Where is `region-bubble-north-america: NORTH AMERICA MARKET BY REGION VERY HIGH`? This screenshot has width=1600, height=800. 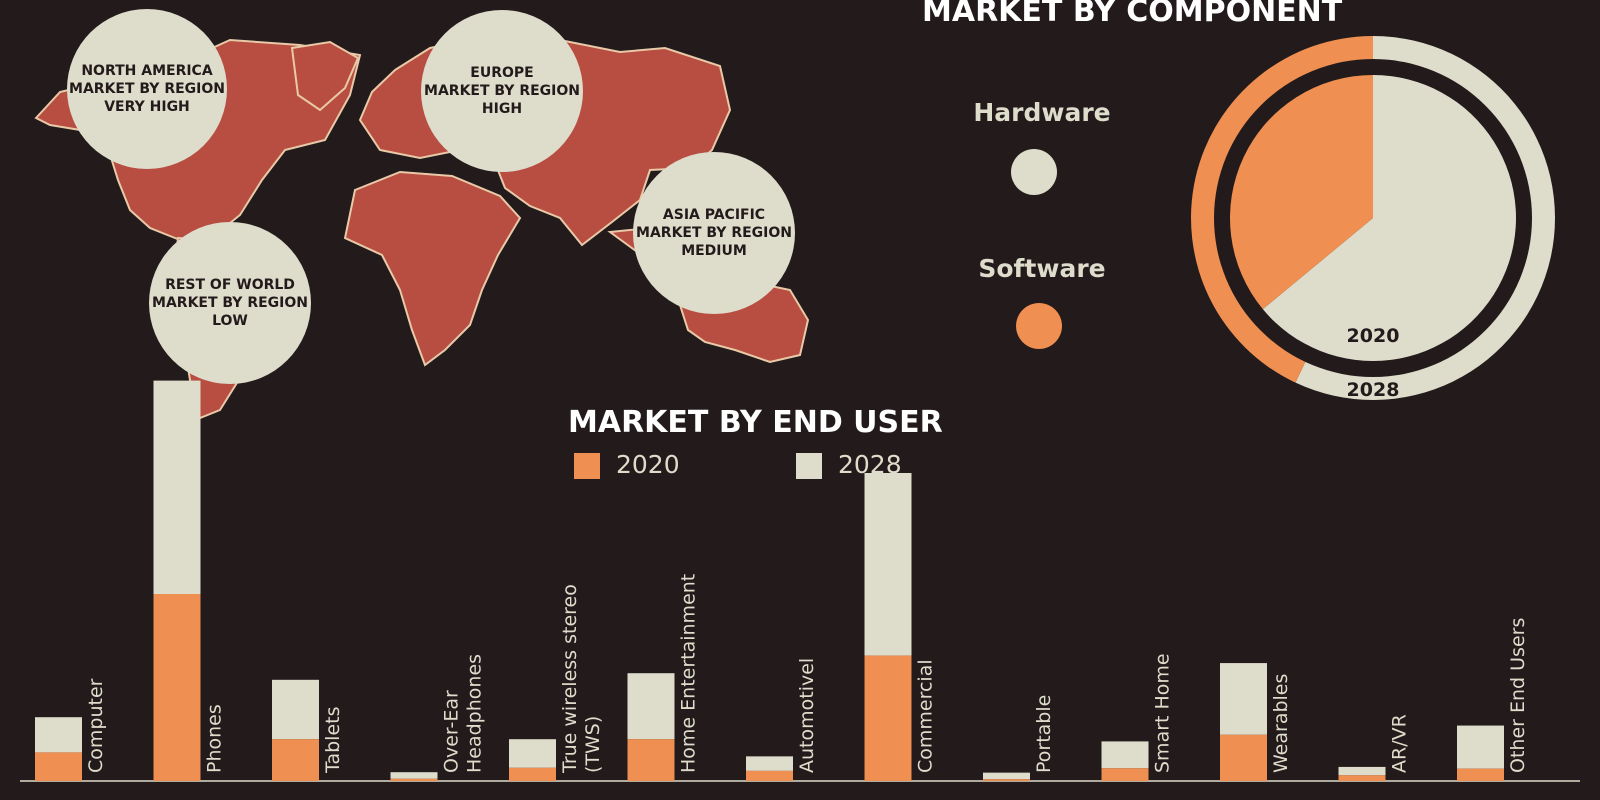 region-bubble-north-america: NORTH AMERICA MARKET BY REGION VERY HIGH is located at coordinates (147, 89).